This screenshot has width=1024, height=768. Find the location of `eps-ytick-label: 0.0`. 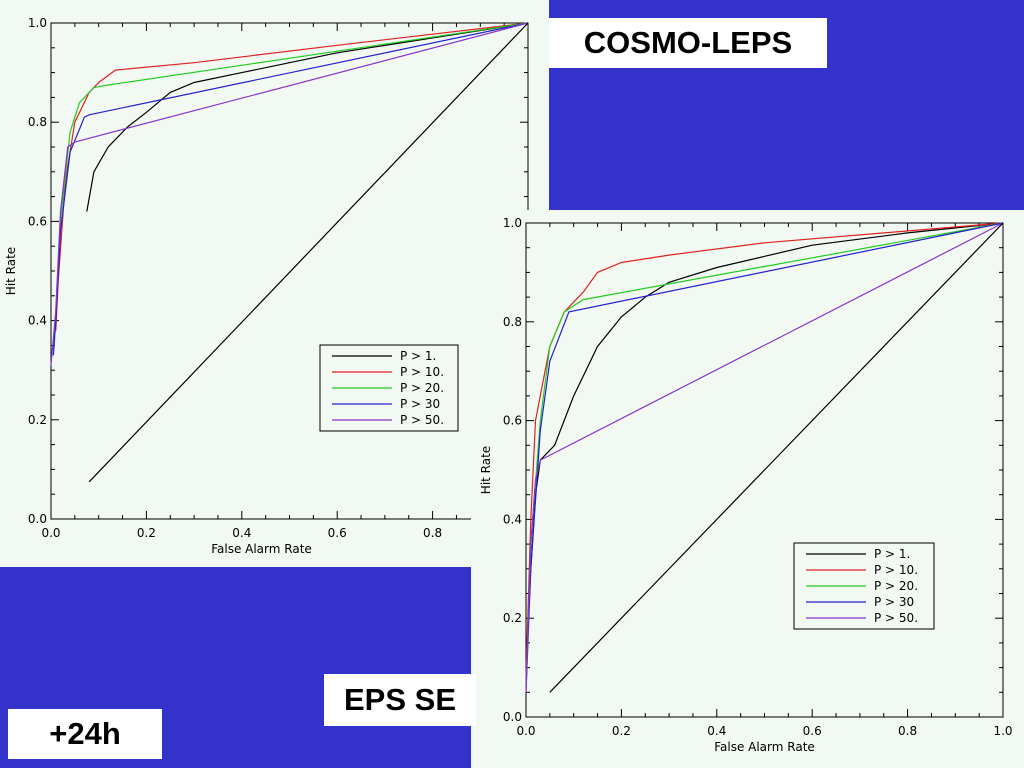

eps-ytick-label: 0.0 is located at coordinates (512, 717).